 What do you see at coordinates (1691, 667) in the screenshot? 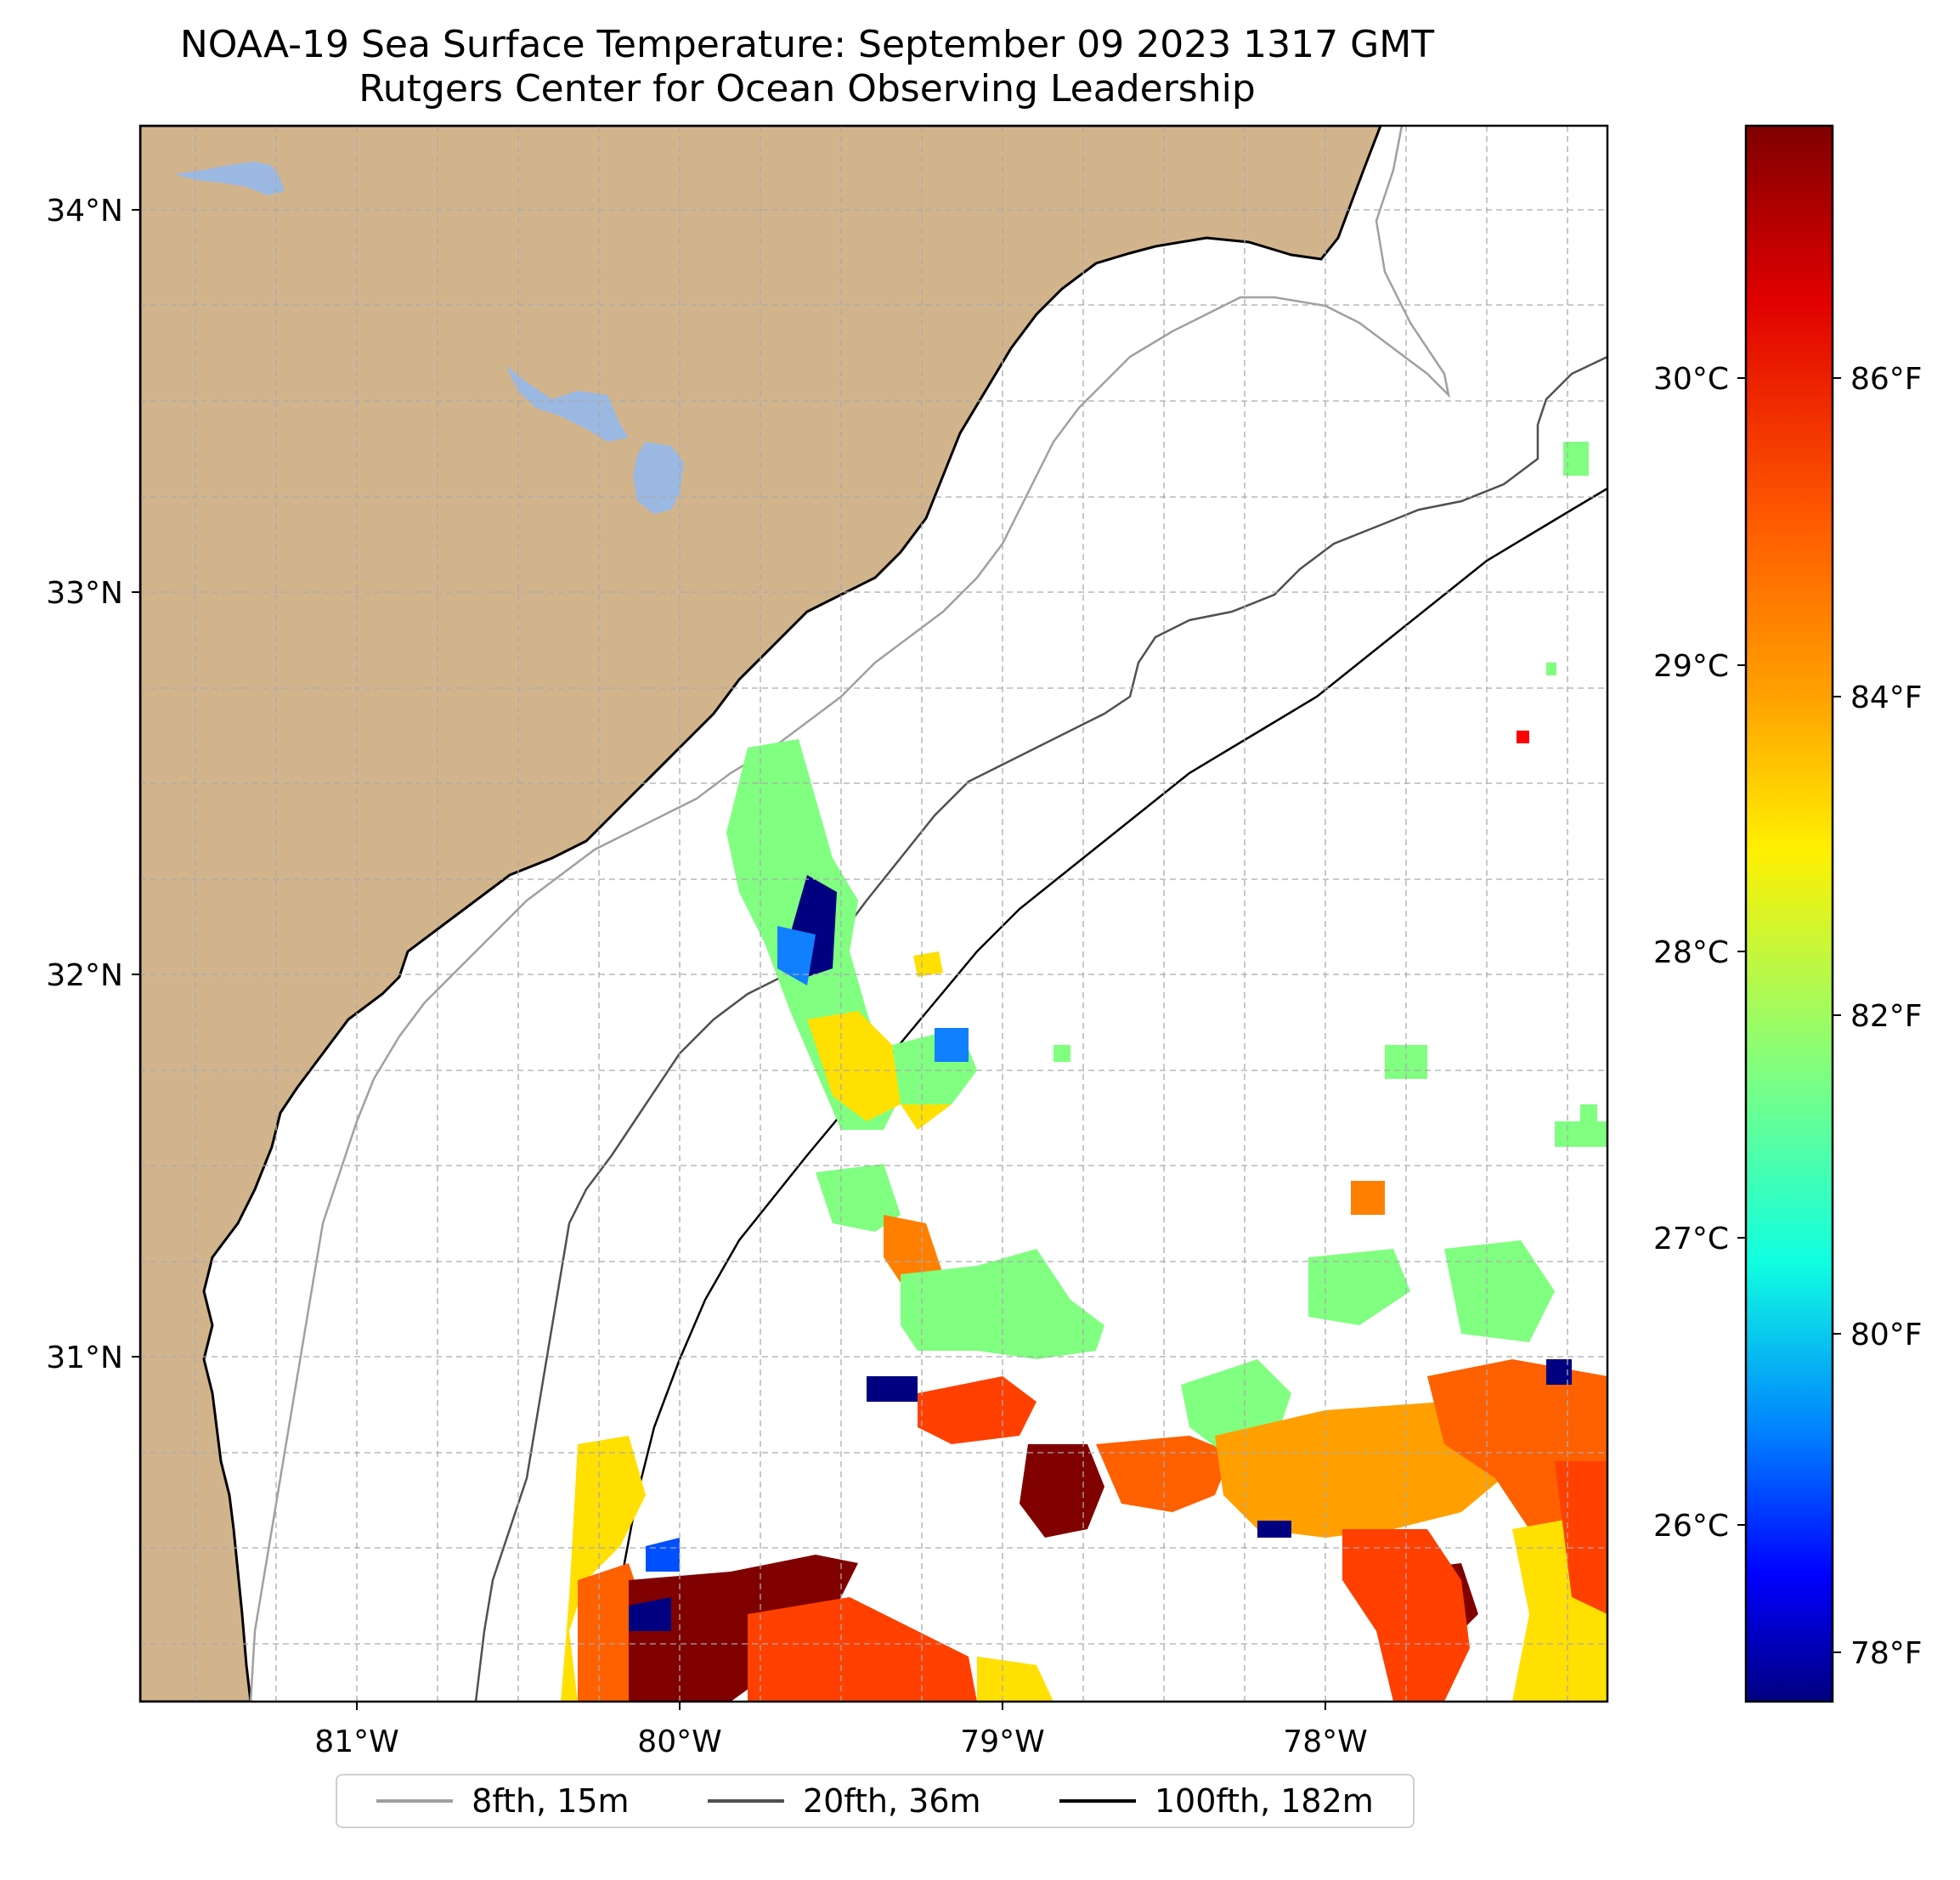
I see `colorbar-c-label: 29°C` at bounding box center [1691, 667].